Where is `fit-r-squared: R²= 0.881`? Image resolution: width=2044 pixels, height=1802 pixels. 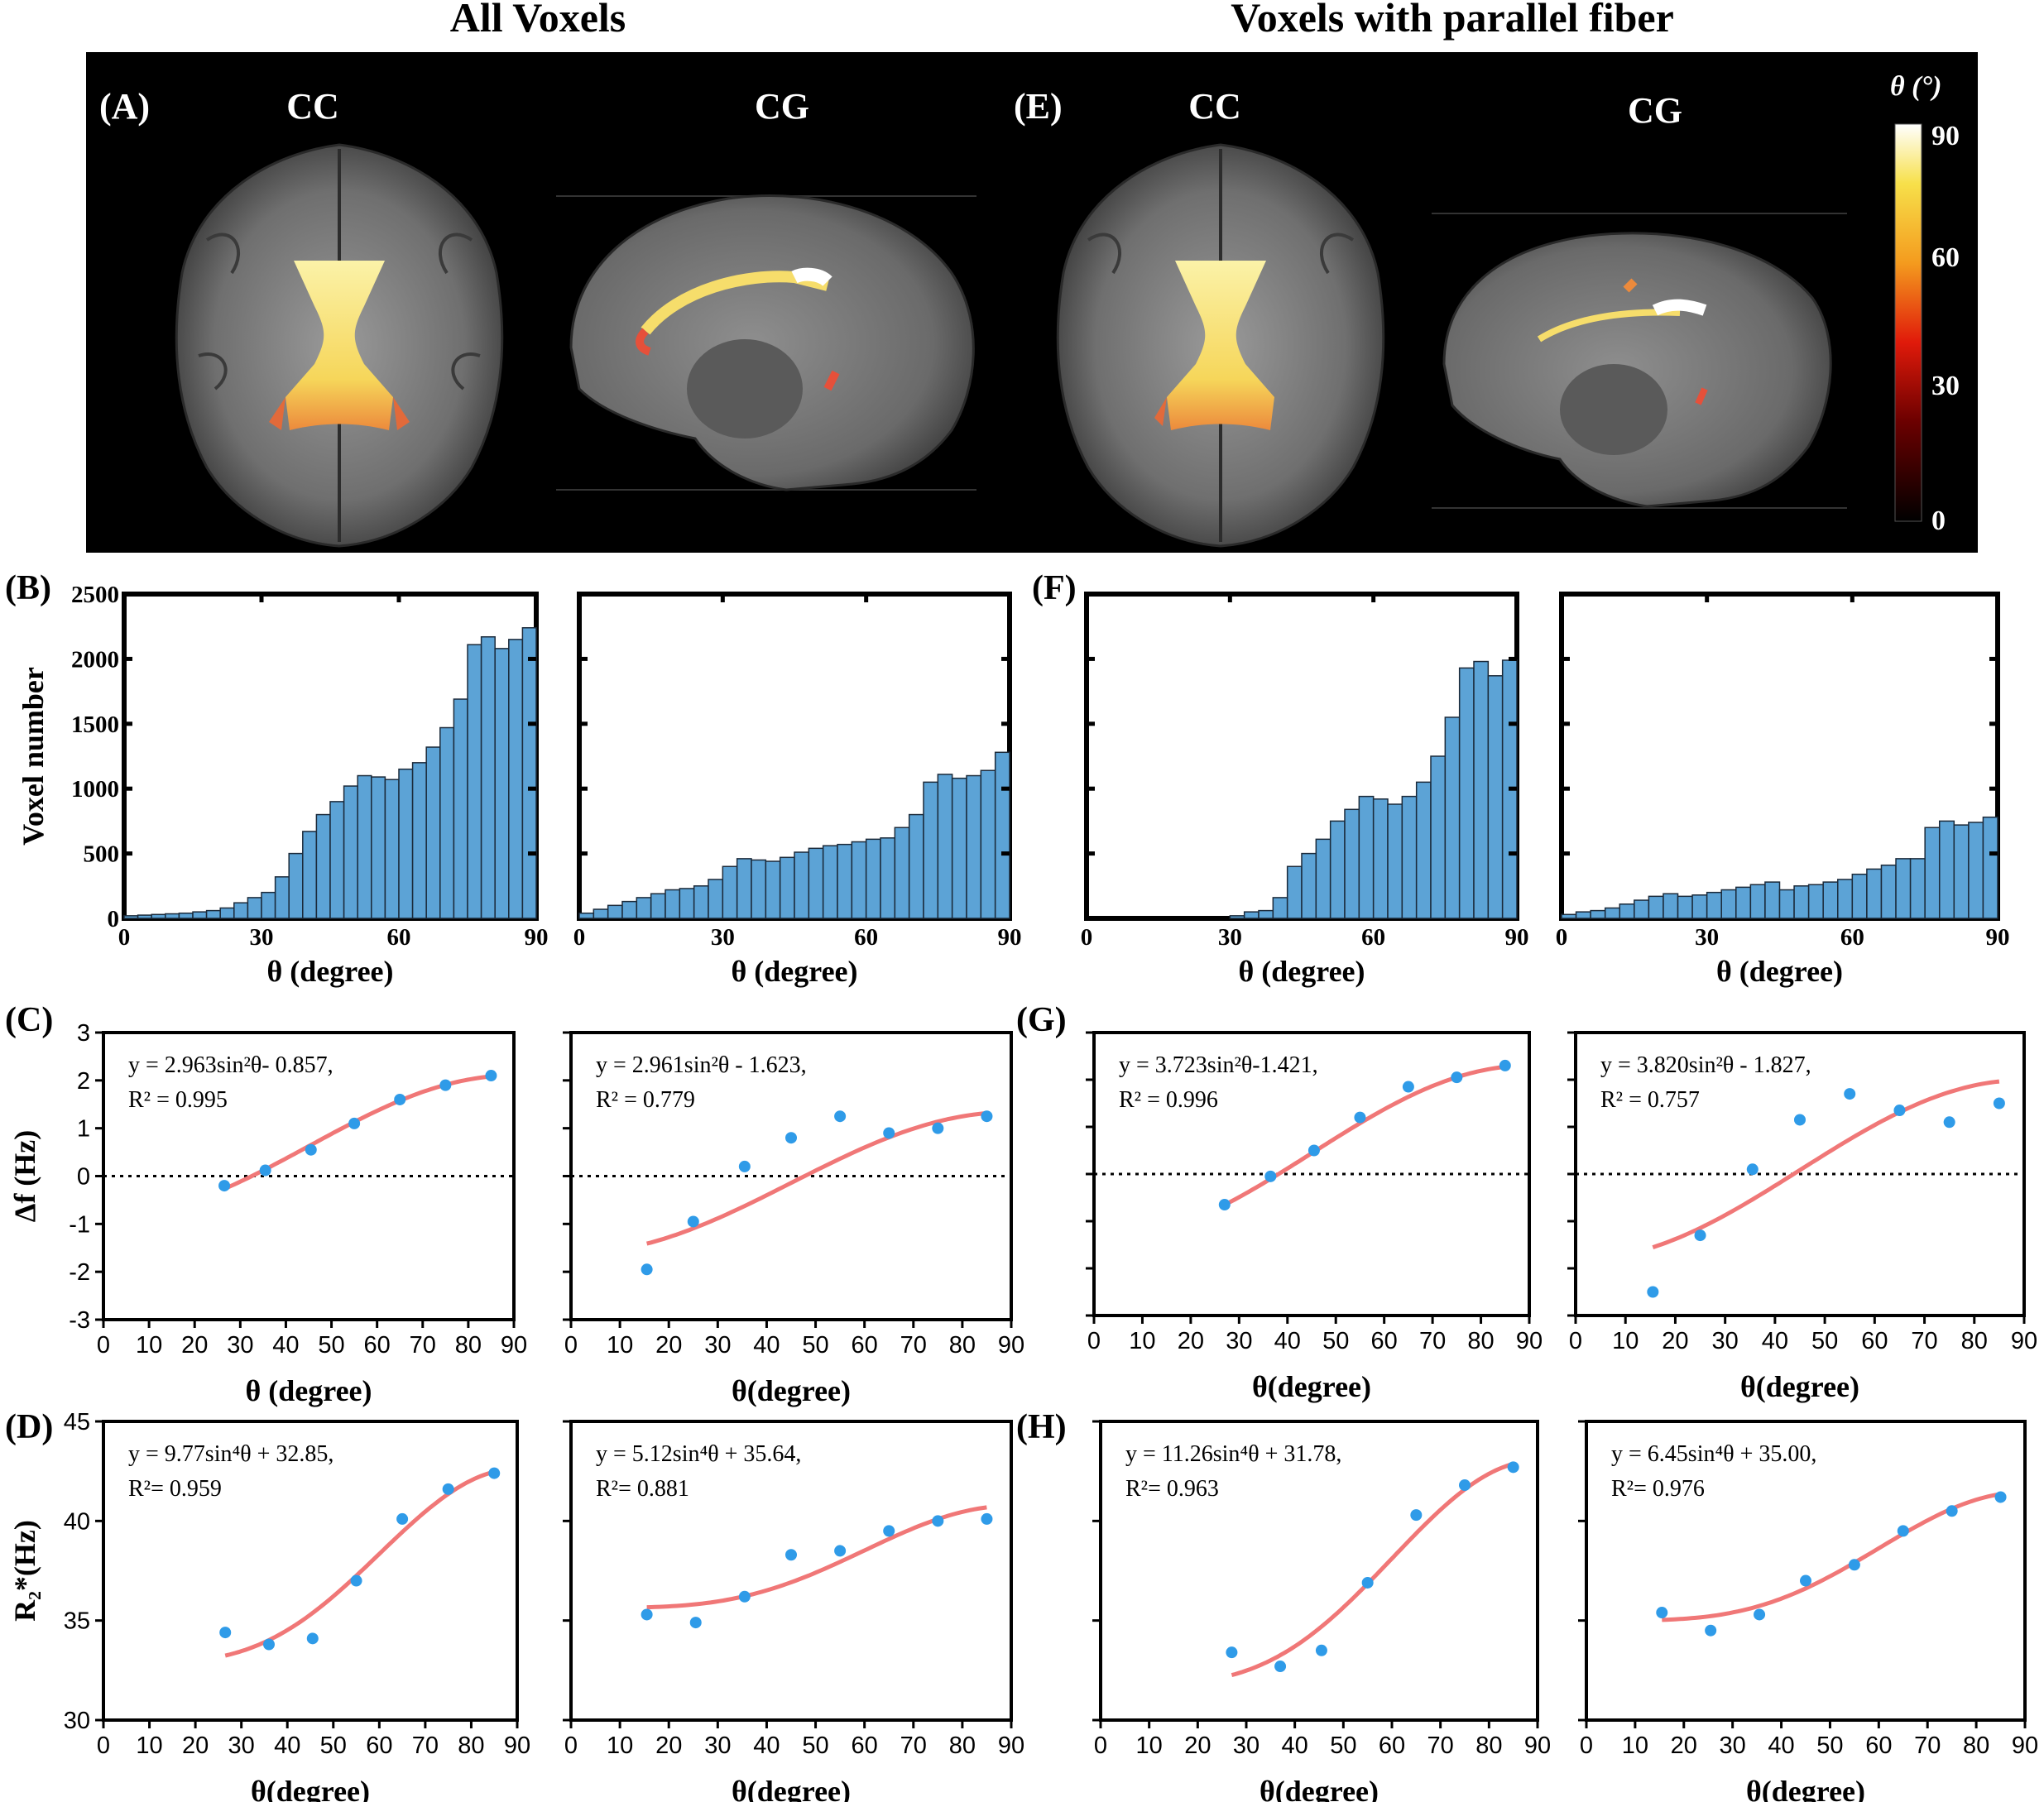
fit-r-squared: R²= 0.881 is located at coordinates (642, 1489).